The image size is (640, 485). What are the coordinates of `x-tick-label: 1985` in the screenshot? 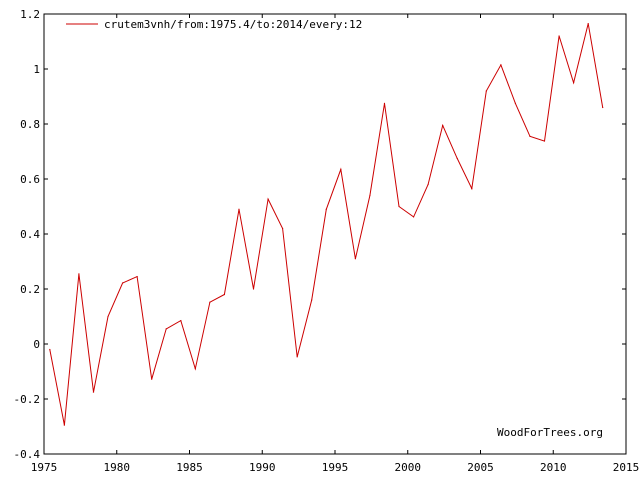 It's located at (189, 467).